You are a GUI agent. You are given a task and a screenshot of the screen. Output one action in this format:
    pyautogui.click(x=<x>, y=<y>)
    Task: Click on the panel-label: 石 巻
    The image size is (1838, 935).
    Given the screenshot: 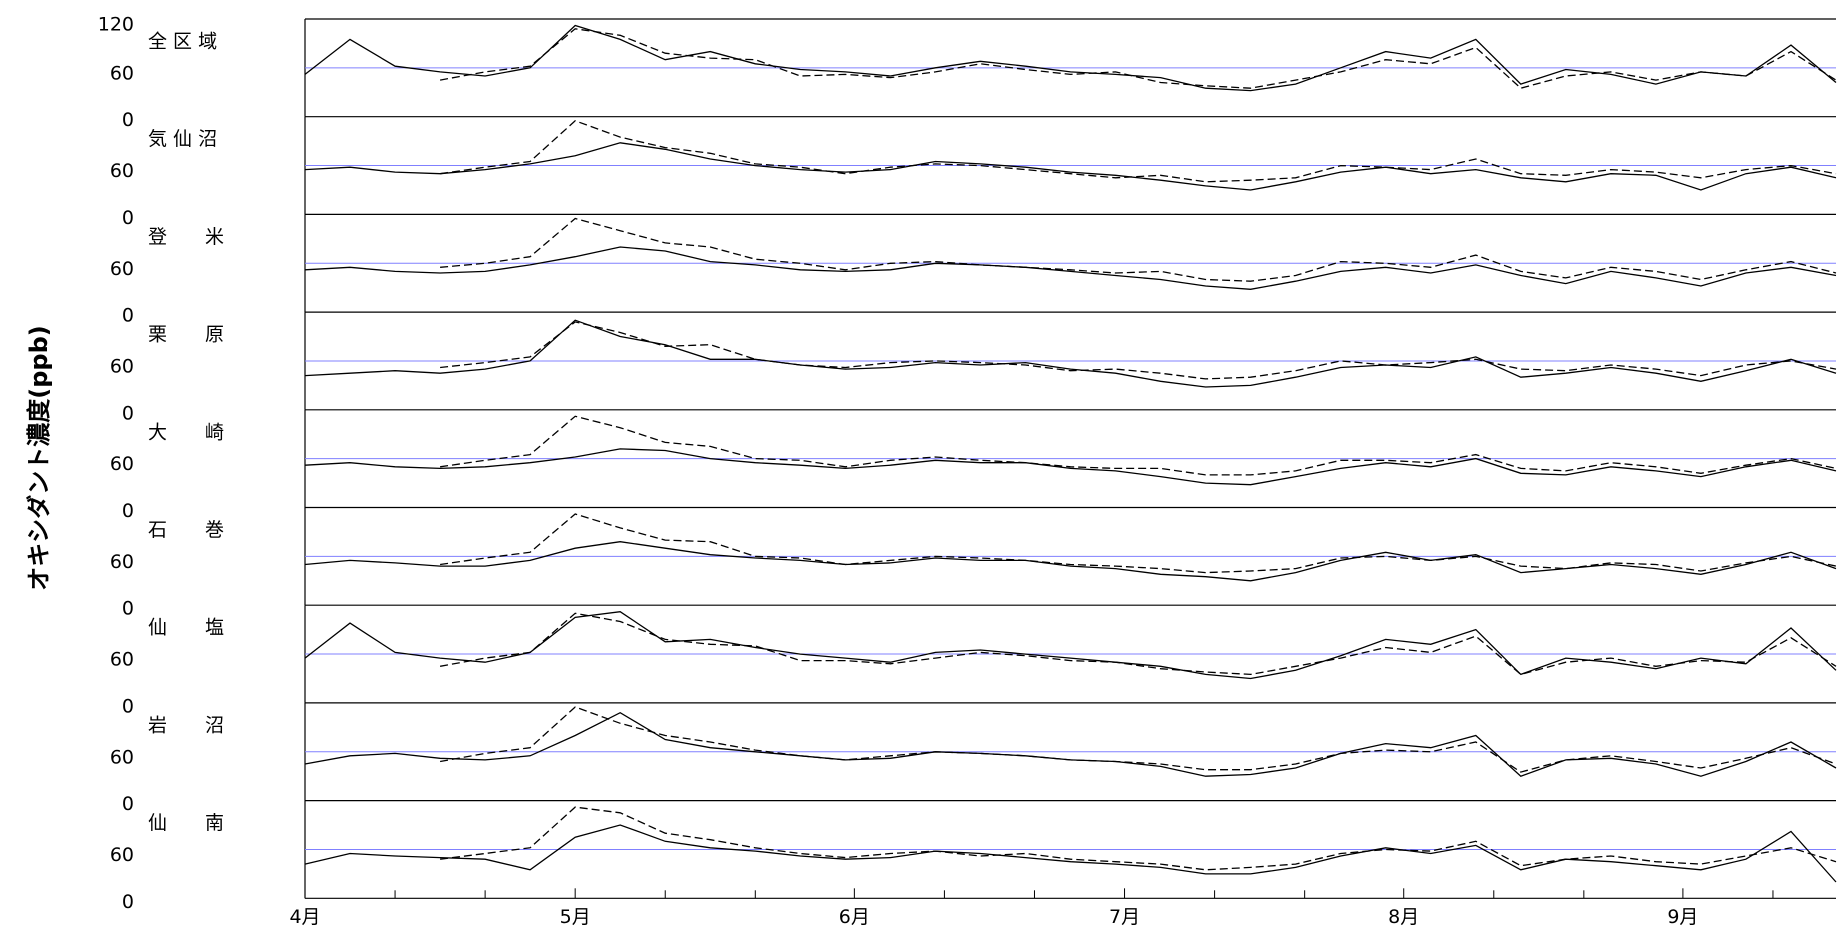 What is the action you would take?
    pyautogui.click(x=186, y=530)
    